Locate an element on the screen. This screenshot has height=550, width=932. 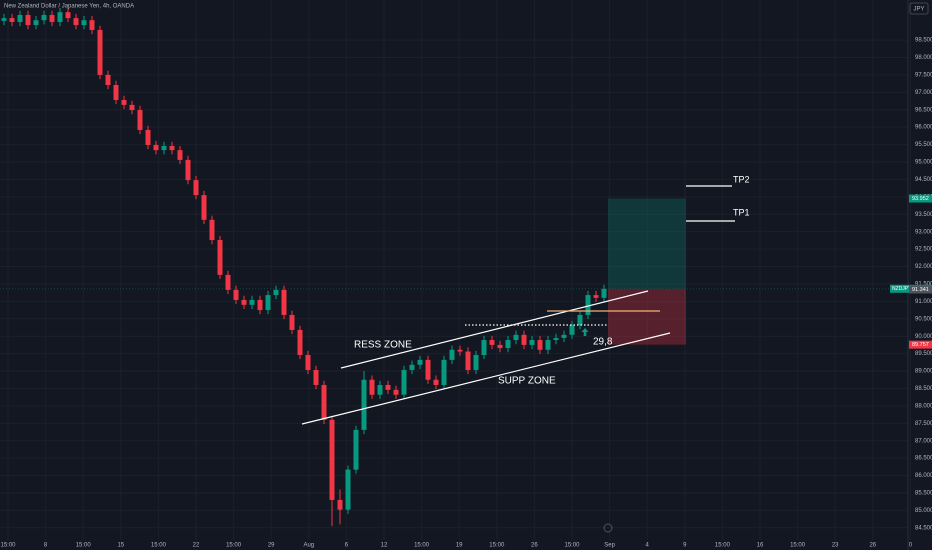
y-tick-label: 86.500 is located at coordinates (923, 459).